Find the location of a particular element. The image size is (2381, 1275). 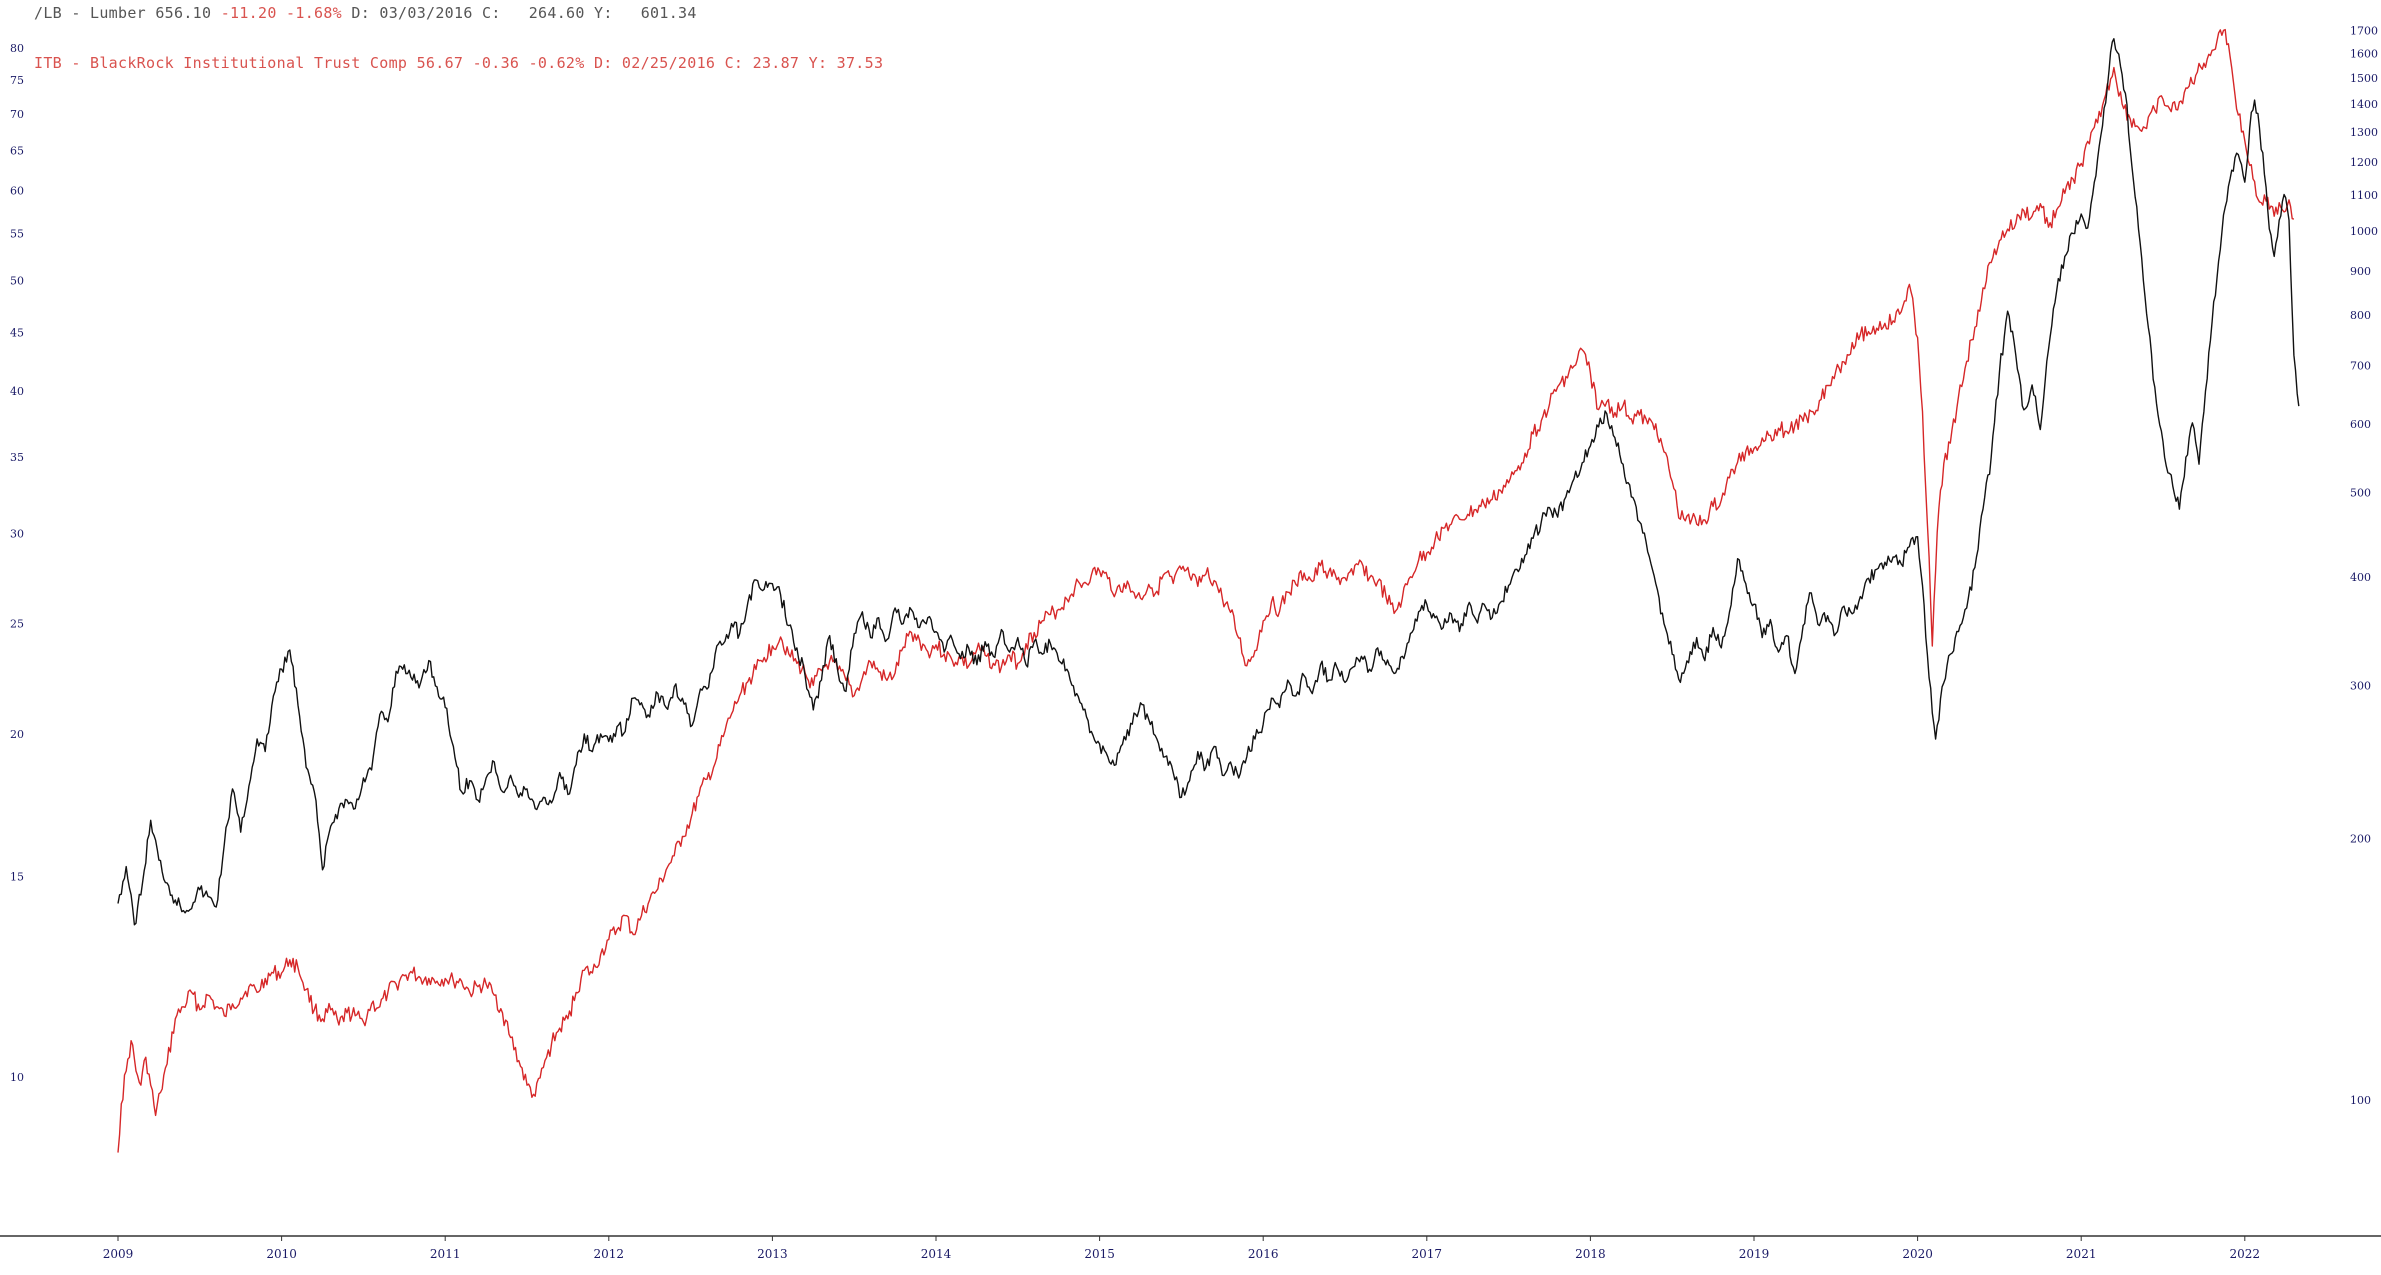

legend-itb-last: 56.67 is located at coordinates (440, 63).